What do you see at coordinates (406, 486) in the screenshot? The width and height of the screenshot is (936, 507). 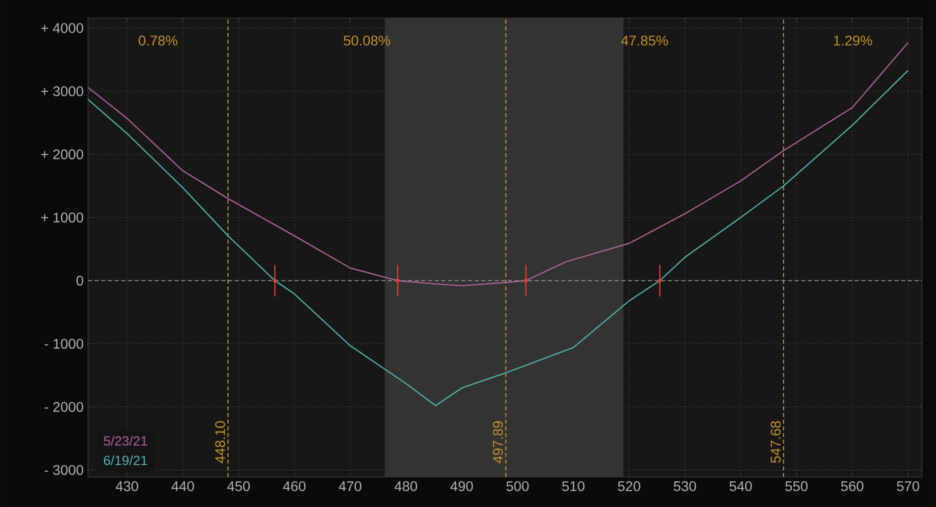 I see `x-tick-label: 480` at bounding box center [406, 486].